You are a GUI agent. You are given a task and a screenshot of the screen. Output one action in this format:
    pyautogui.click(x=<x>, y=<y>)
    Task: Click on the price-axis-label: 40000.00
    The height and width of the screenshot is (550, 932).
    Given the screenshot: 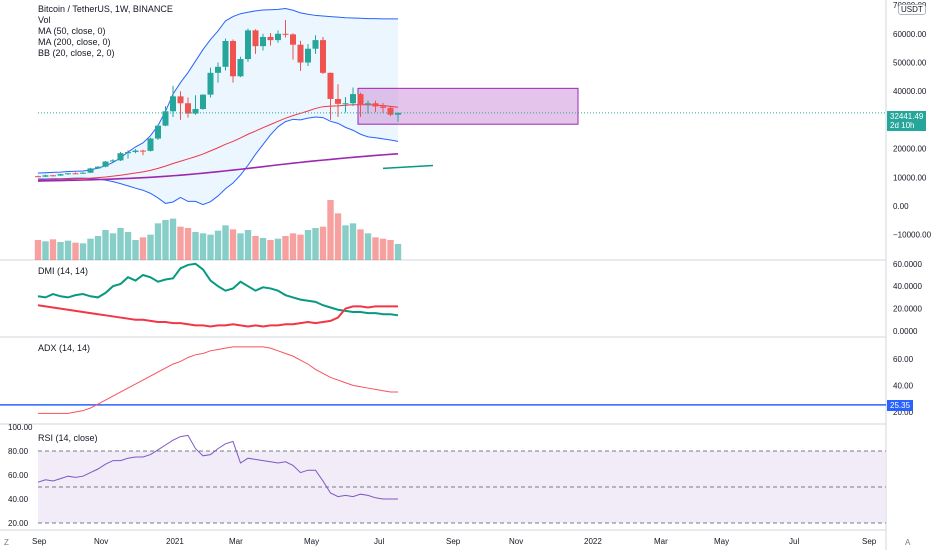 What is the action you would take?
    pyautogui.click(x=910, y=91)
    